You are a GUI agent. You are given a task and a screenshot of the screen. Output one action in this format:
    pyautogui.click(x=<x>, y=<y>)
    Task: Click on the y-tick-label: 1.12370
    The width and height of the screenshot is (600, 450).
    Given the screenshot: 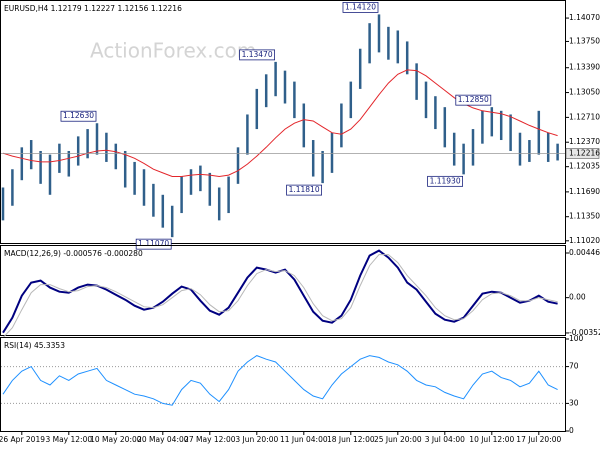 What is the action you would take?
    pyautogui.click(x=584, y=141)
    